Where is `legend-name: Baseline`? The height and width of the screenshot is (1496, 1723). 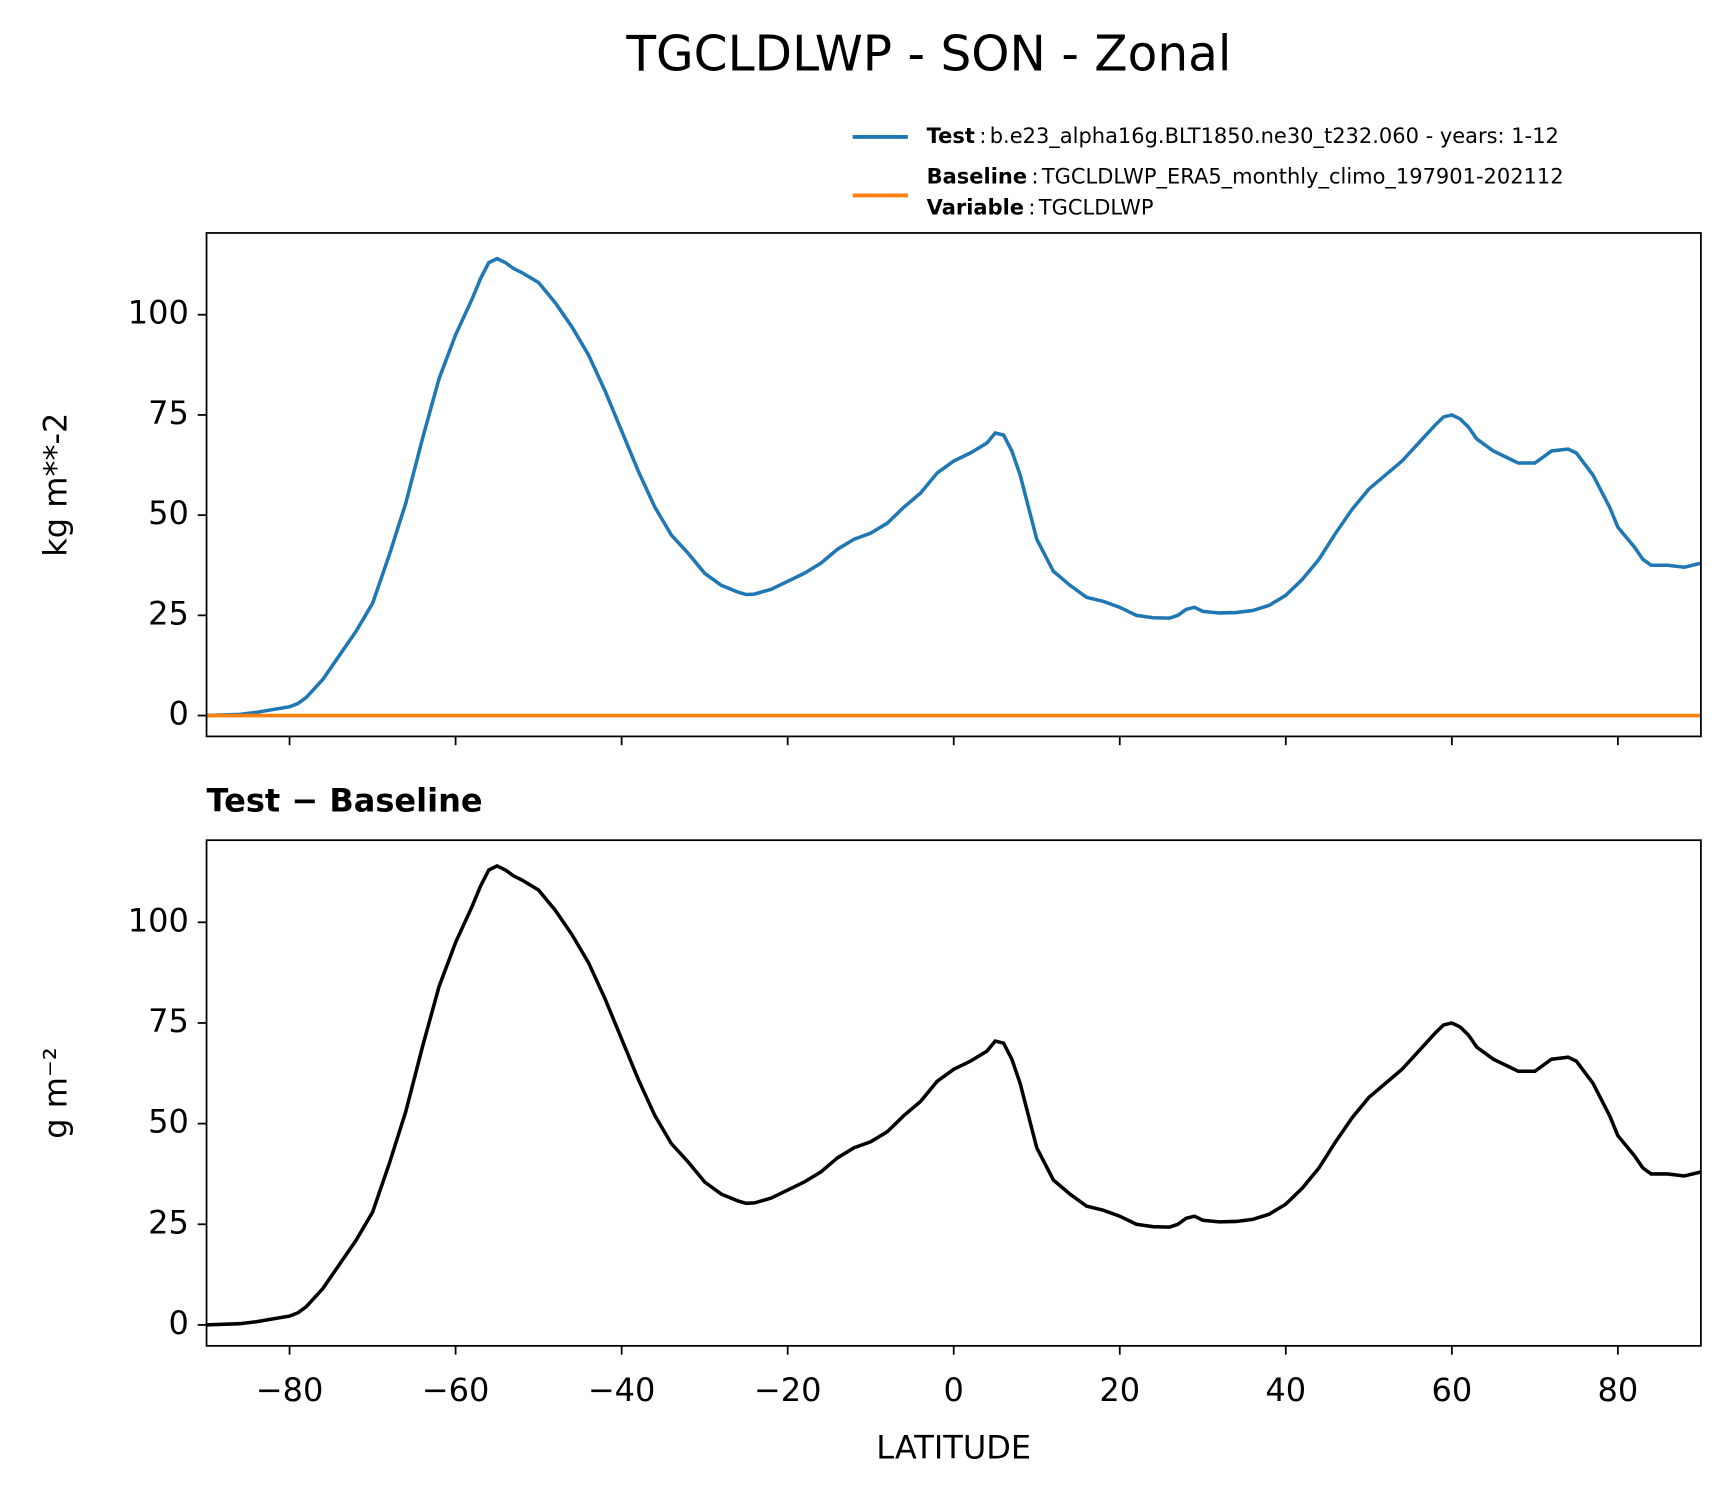
legend-name: Baseline is located at coordinates (977, 177).